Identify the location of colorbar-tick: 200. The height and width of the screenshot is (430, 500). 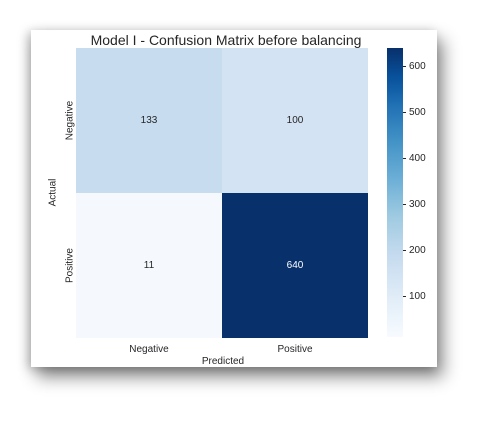
(414, 250).